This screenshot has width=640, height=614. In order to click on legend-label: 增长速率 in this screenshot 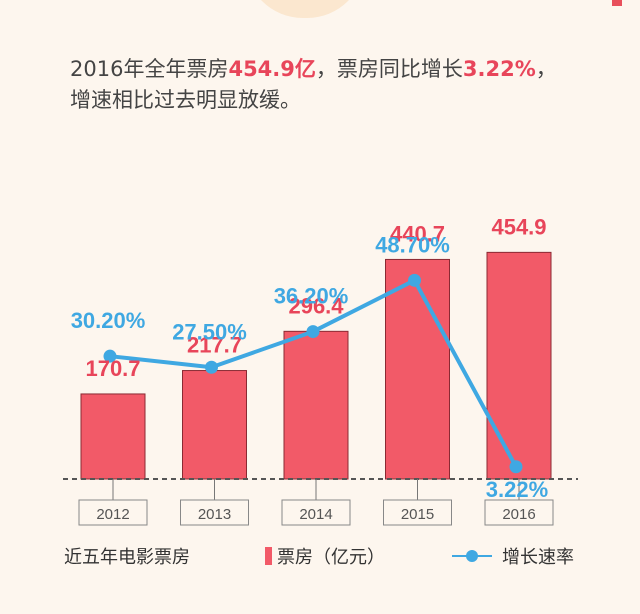, I will do `click(538, 557)`.